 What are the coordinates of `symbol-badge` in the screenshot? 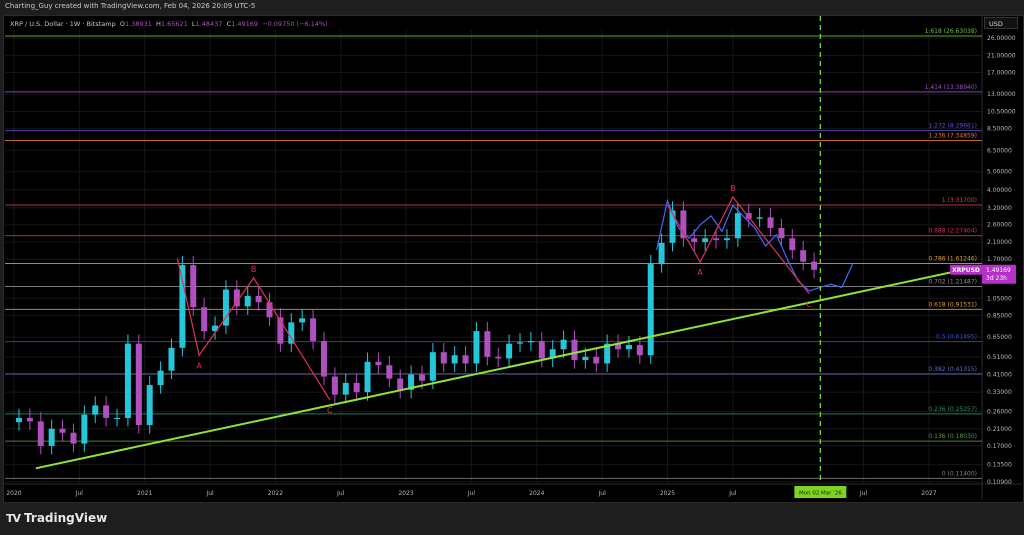 It's located at (966, 269).